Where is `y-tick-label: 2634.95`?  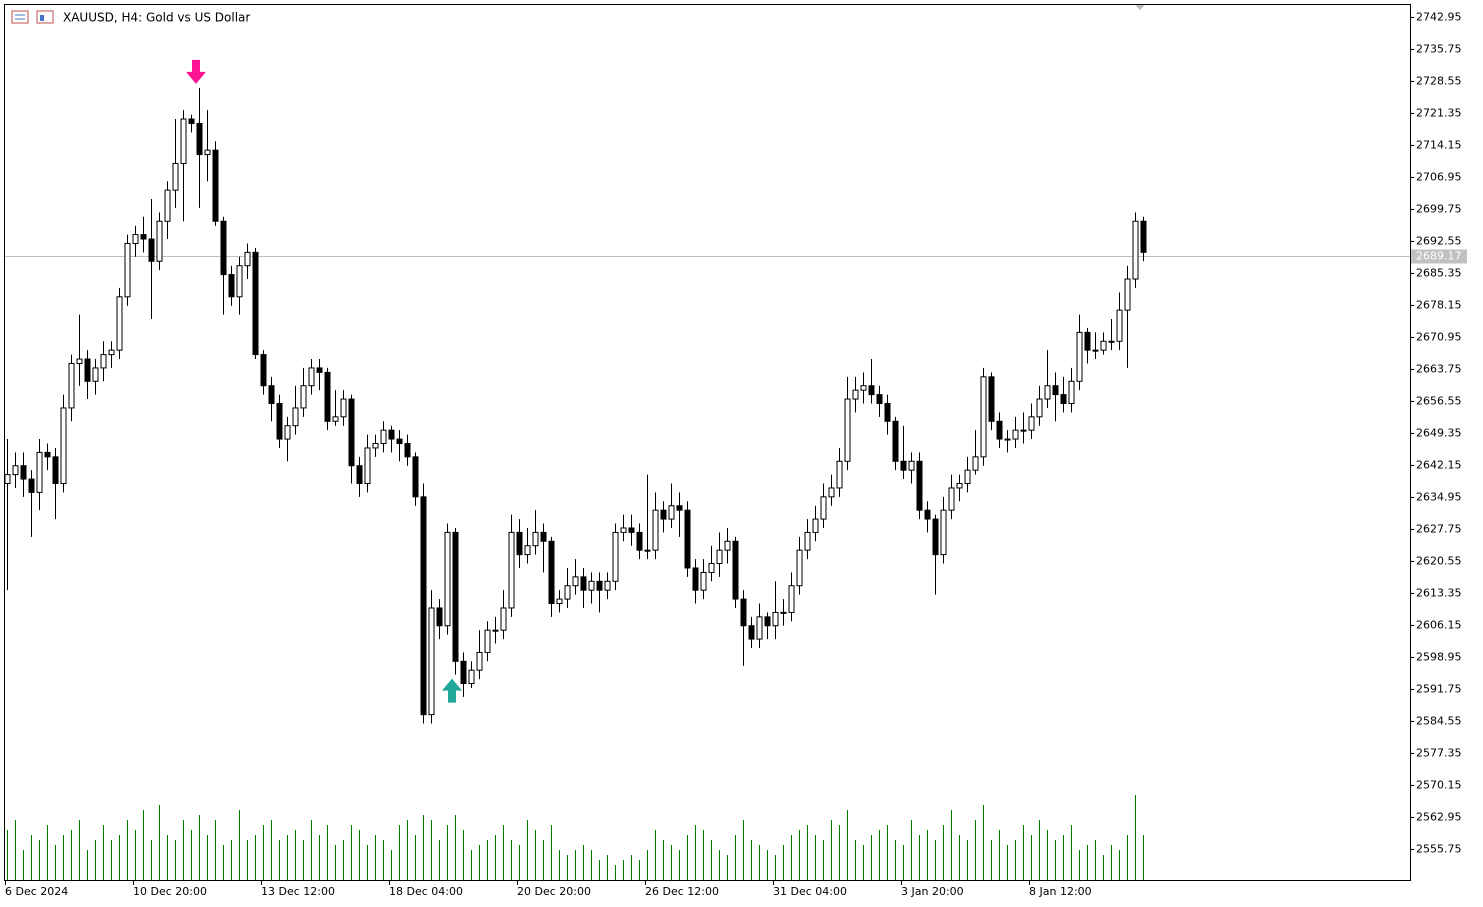
y-tick-label: 2634.95 is located at coordinates (1439, 497).